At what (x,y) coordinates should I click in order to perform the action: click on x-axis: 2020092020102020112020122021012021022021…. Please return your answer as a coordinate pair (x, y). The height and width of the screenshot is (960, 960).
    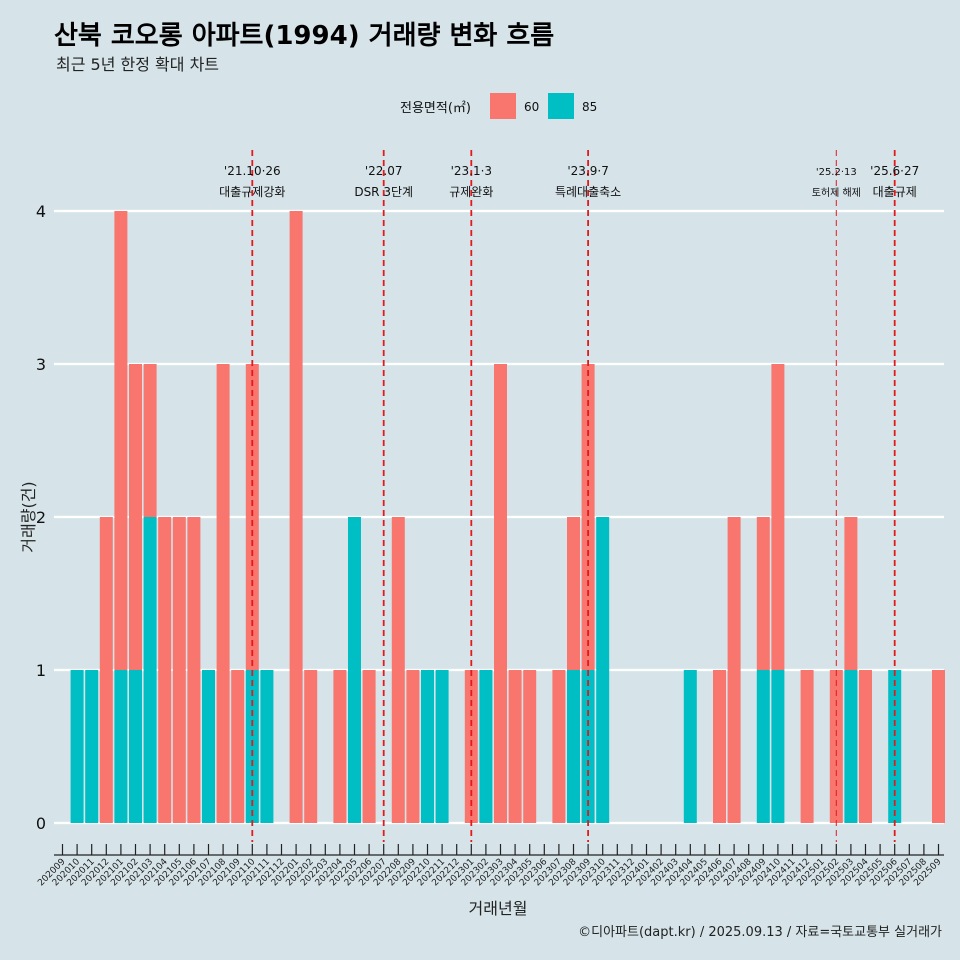
    Looking at the image, I should click on (490, 866).